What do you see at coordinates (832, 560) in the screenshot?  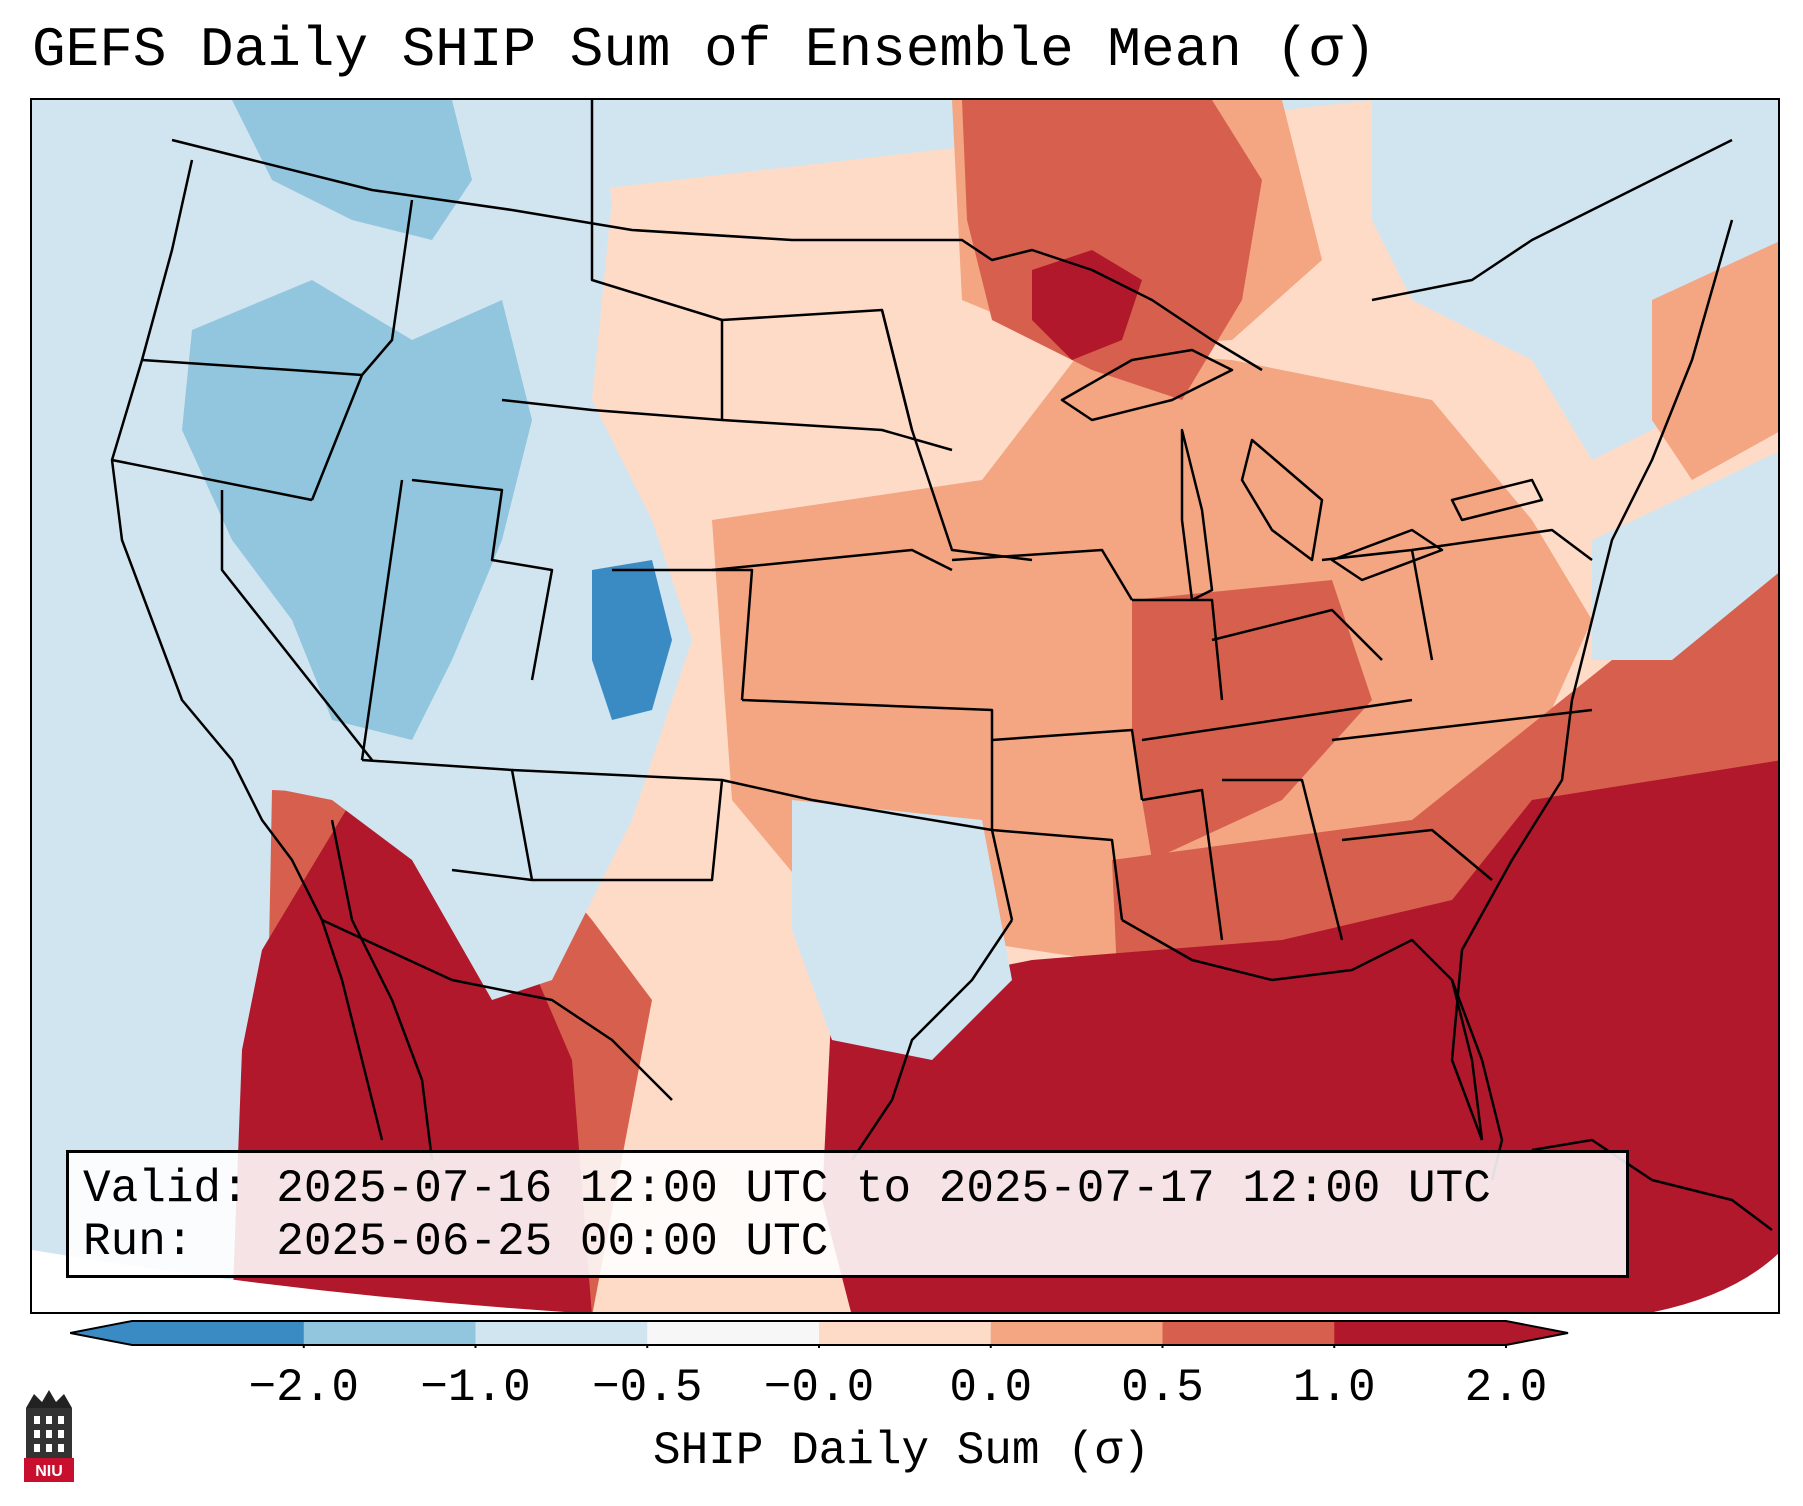 I see `border-ne-ks` at bounding box center [832, 560].